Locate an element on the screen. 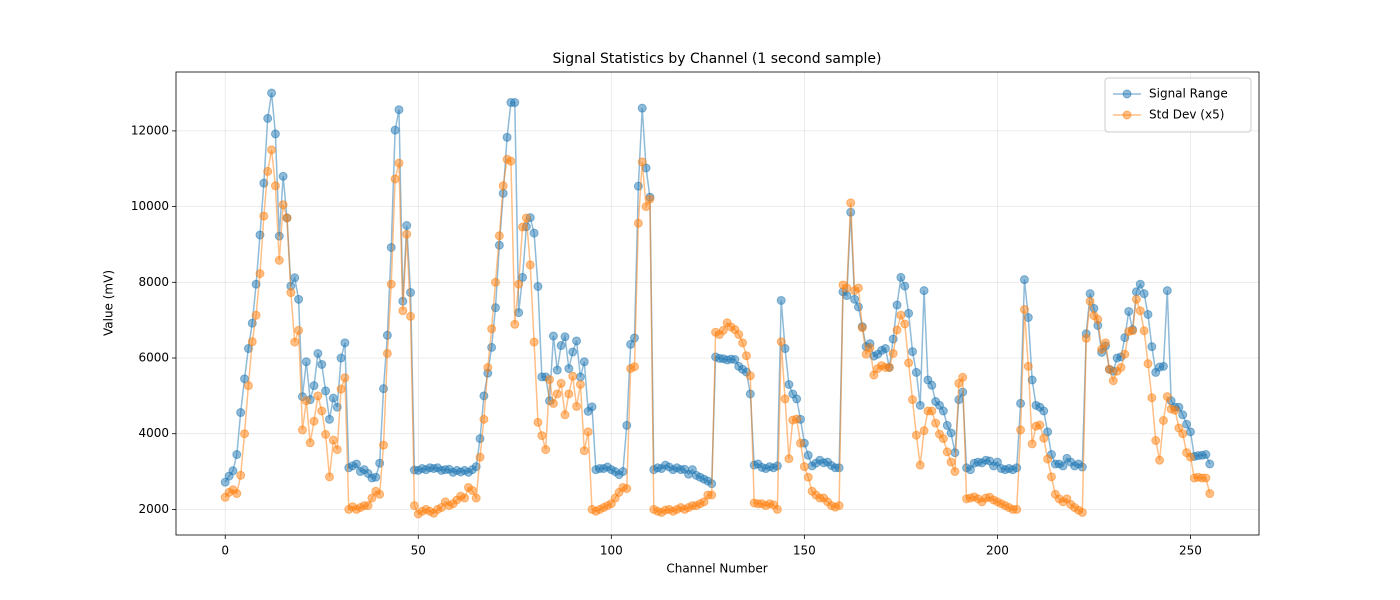 The height and width of the screenshot is (600, 1400). legend-box is located at coordinates (1178, 105).